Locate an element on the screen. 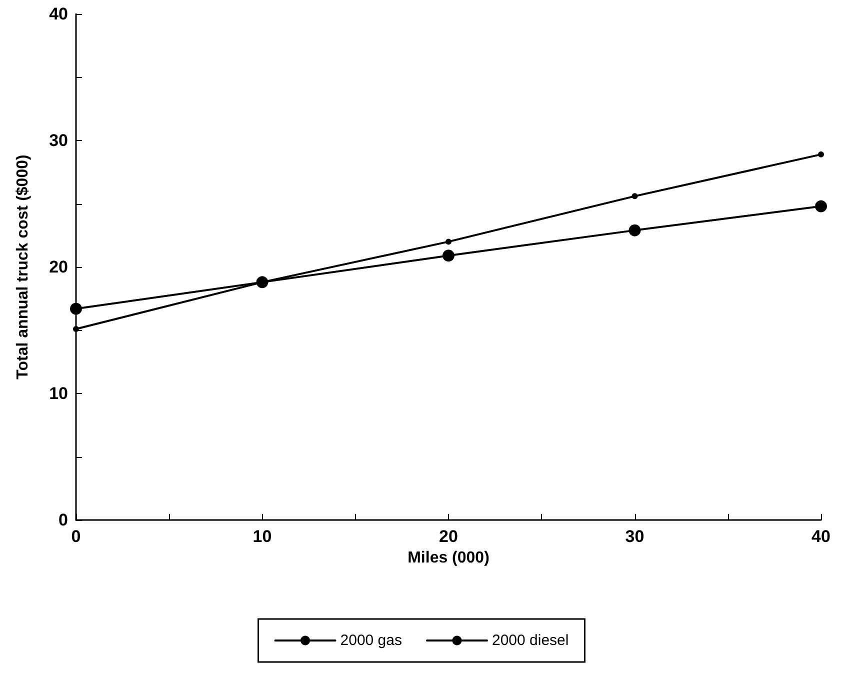 The height and width of the screenshot is (684, 843). x-tick-label: 30 is located at coordinates (634, 536).